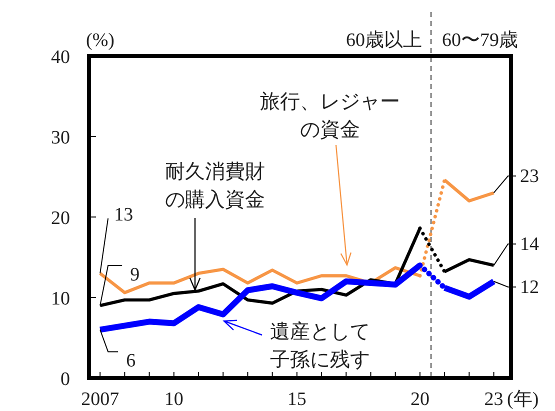  Describe the element at coordinates (529, 287) in the screenshot. I see `data-label: 12` at that location.